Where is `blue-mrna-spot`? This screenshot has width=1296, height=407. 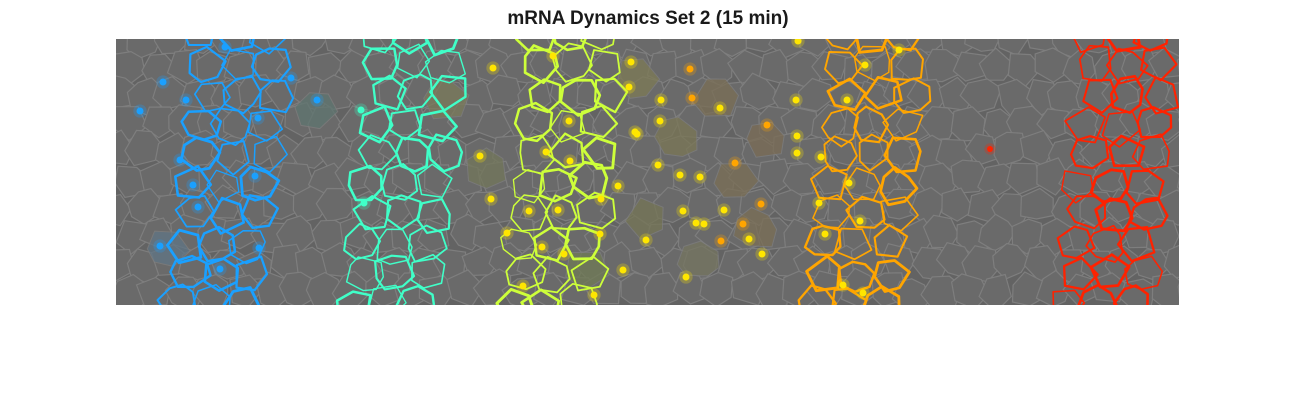
blue-mrna-spot is located at coordinates (220, 269).